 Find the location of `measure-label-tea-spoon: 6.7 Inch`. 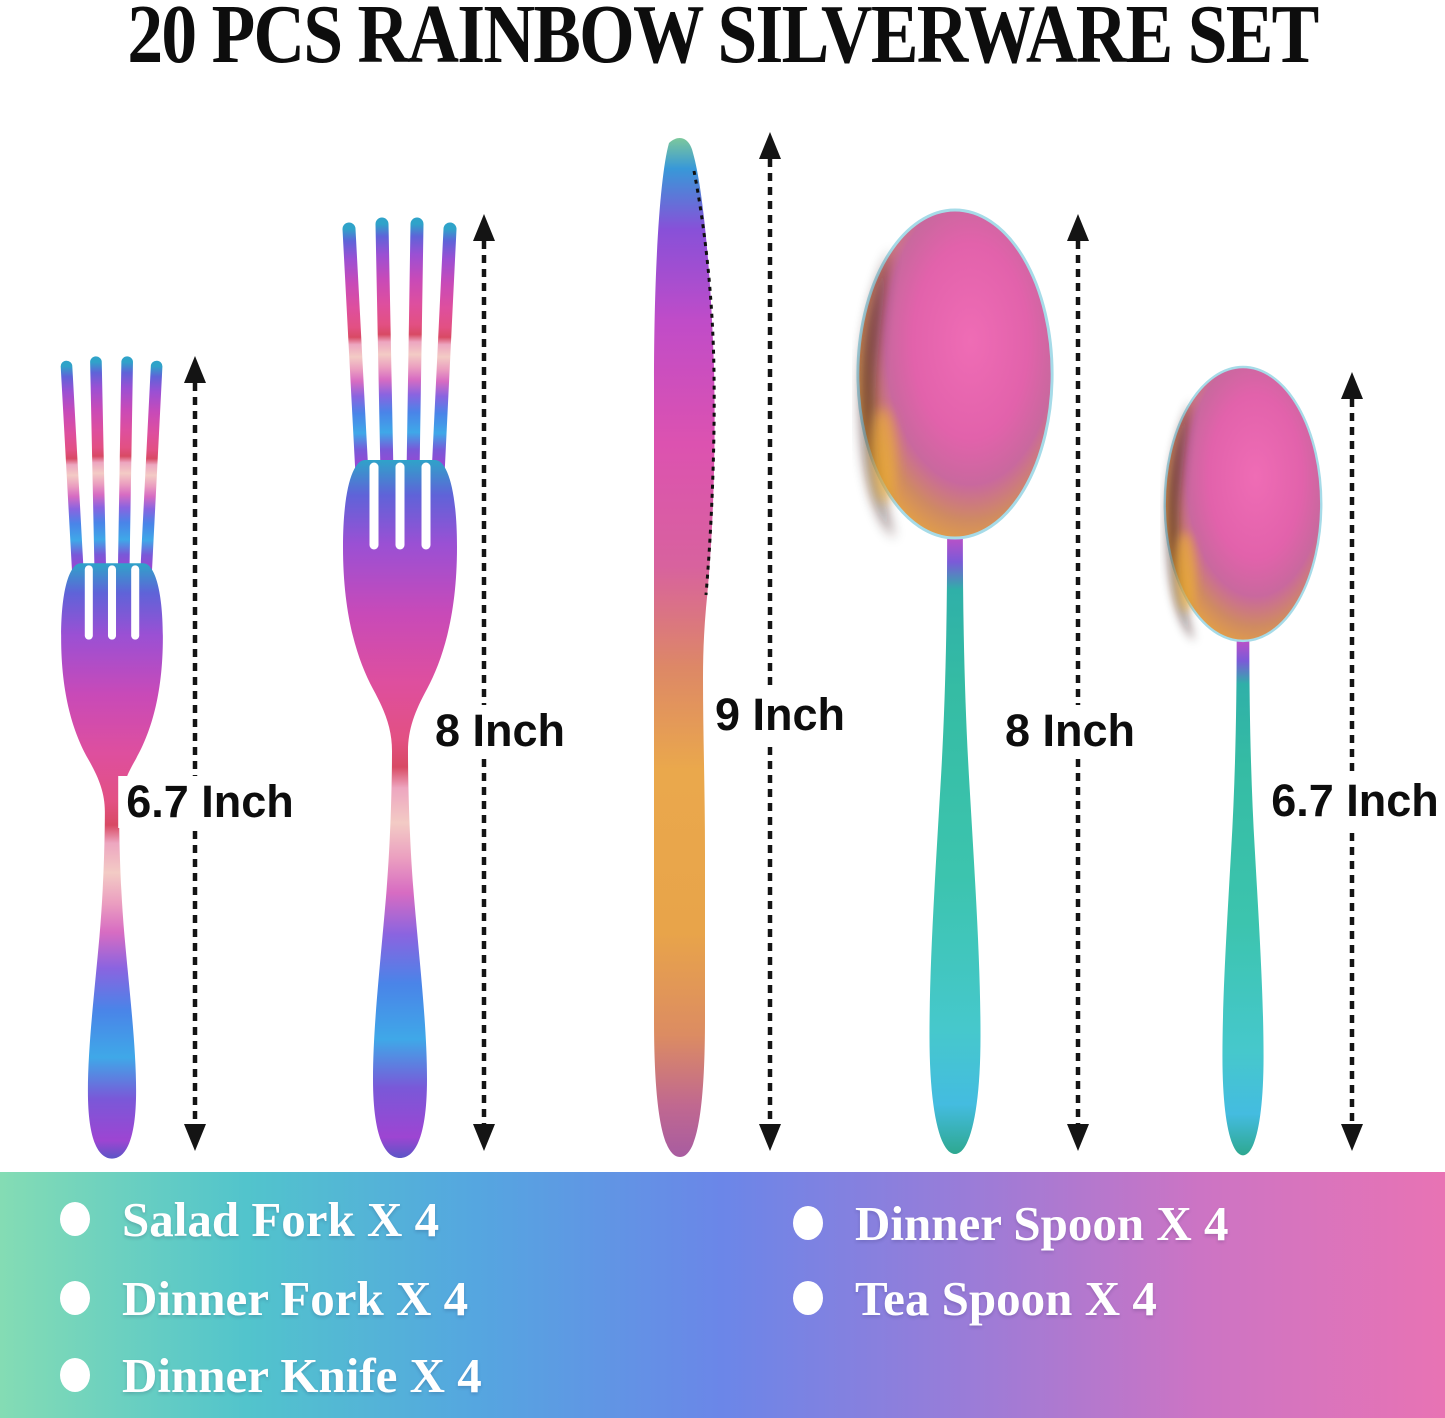

measure-label-tea-spoon: 6.7 Inch is located at coordinates (1354, 801).